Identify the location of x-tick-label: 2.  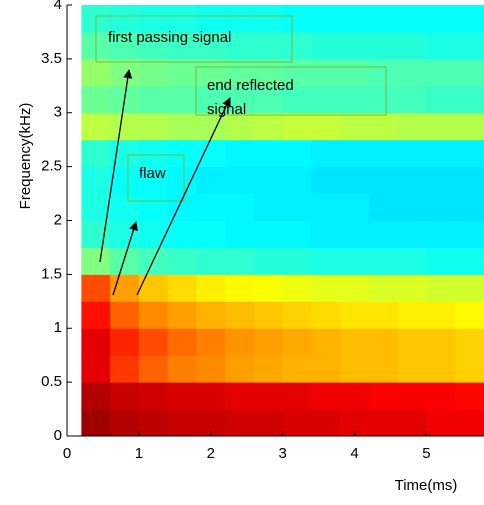
(211, 453).